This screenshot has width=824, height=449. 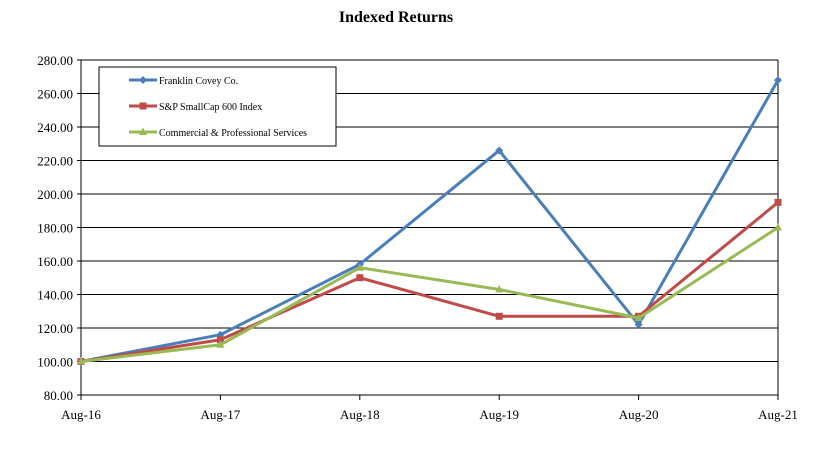 What do you see at coordinates (778, 414) in the screenshot?
I see `x-tick-label: Aug-21` at bounding box center [778, 414].